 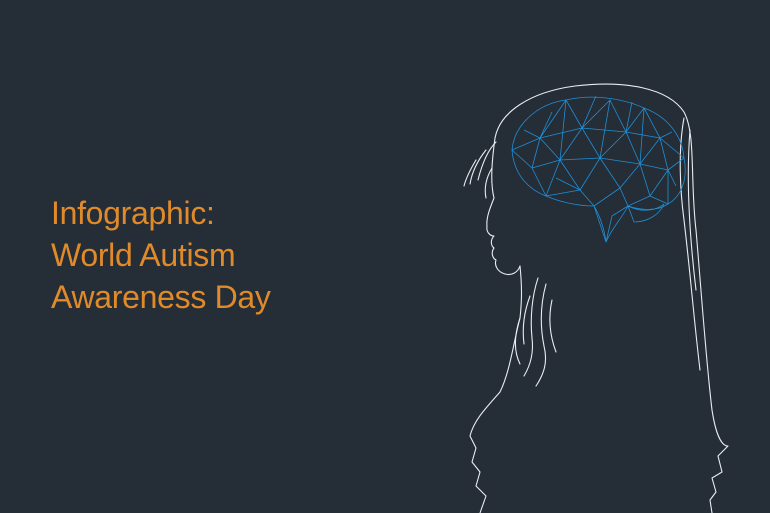 I want to click on headline-line-1: Infographic:, so click(x=133, y=213).